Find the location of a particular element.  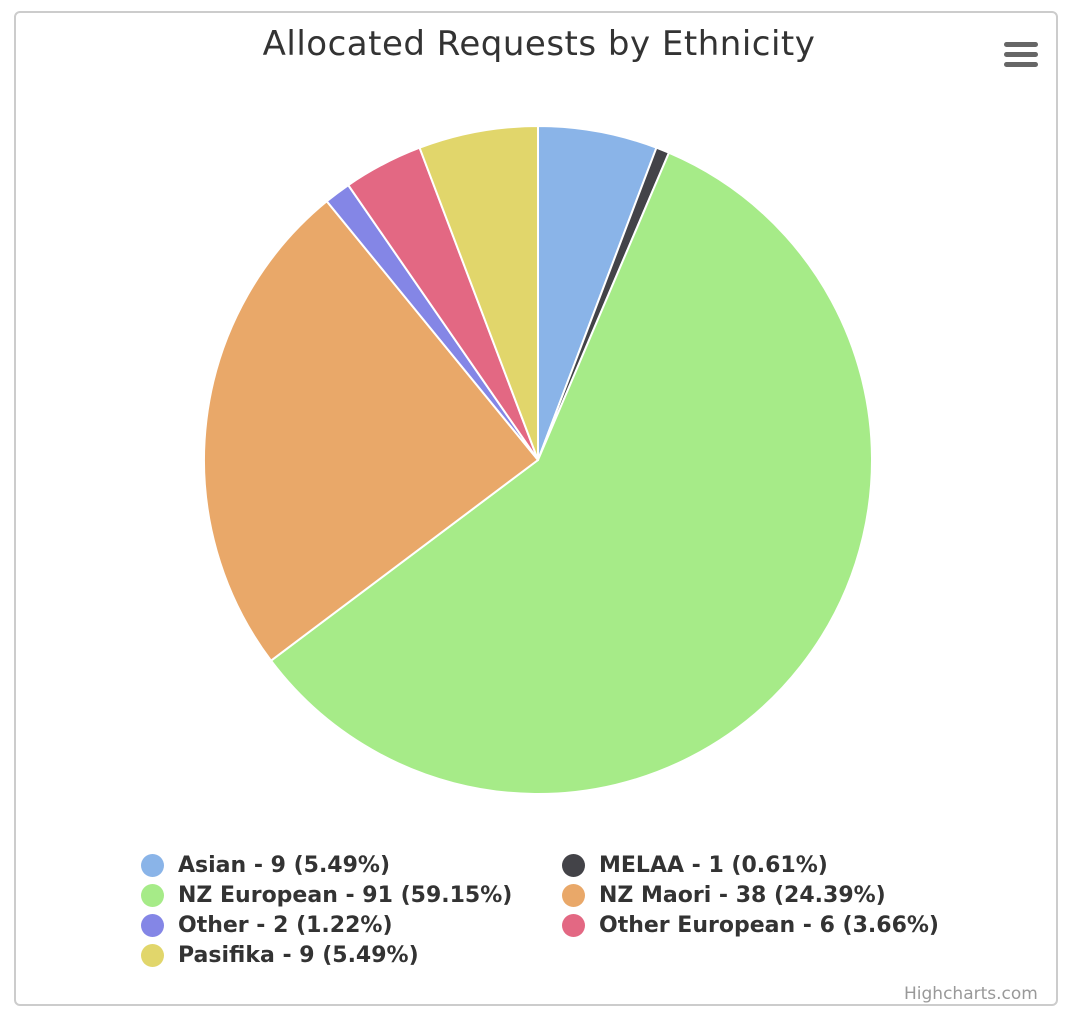

legend-label: Pasifika - 9 (5.49%) is located at coordinates (298, 955).